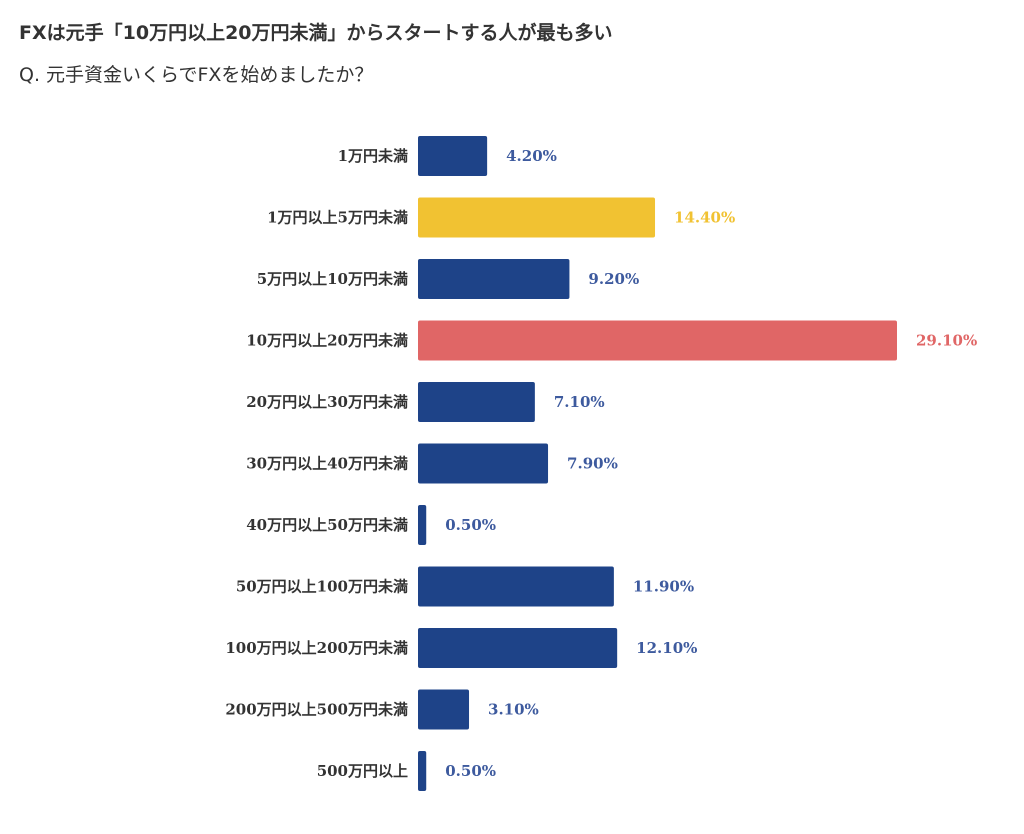 This screenshot has height=834, width=1024. What do you see at coordinates (592, 464) in the screenshot?
I see `value-label: 7.90%` at bounding box center [592, 464].